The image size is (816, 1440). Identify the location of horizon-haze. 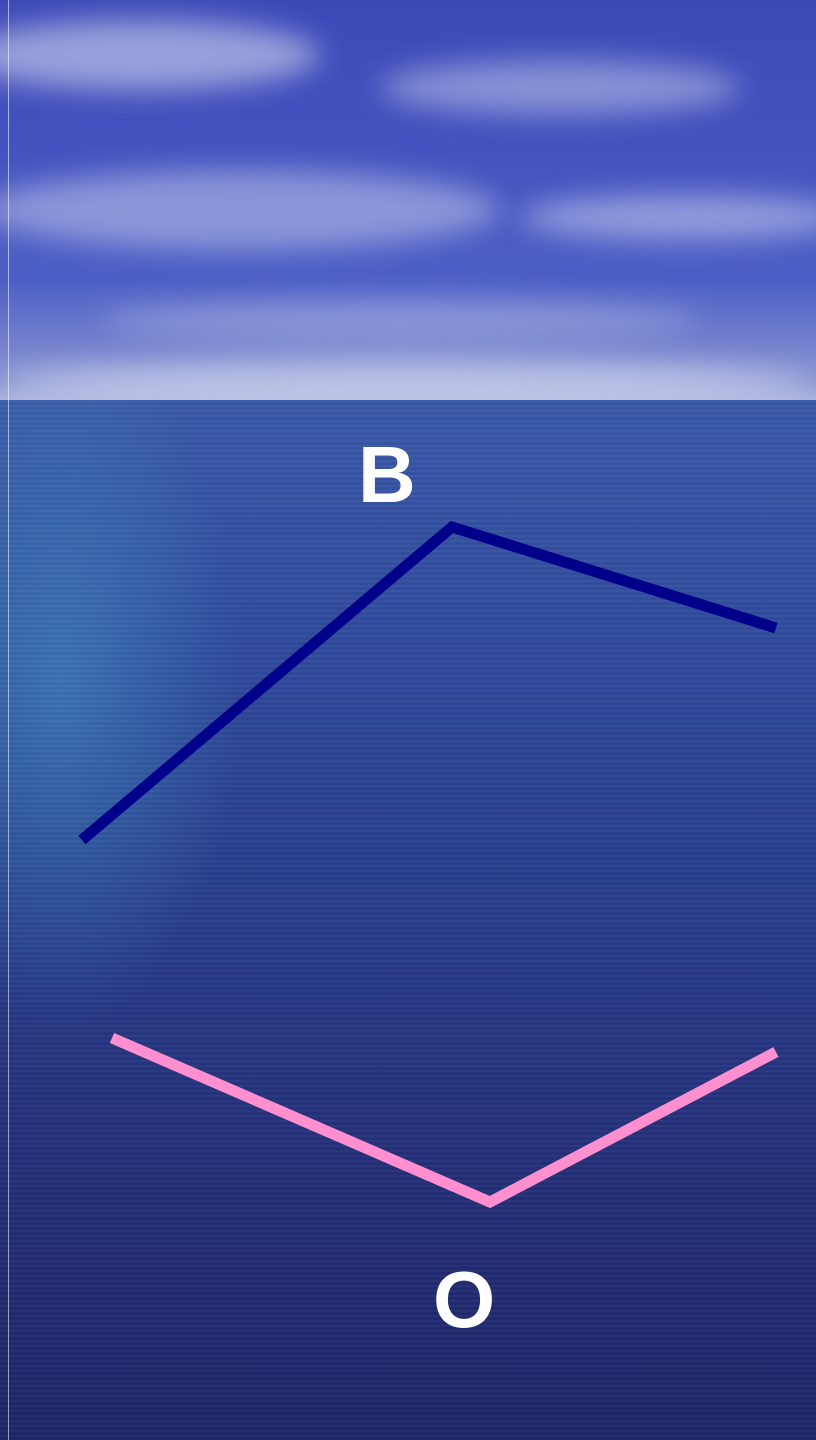
(408, 382).